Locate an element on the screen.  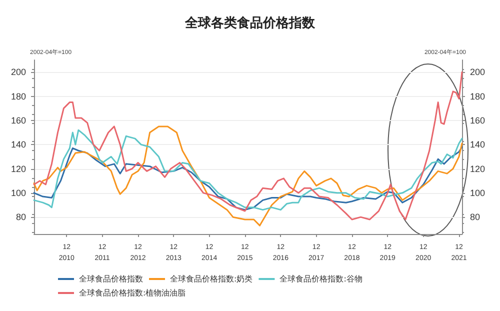
legend-label: 全球食品价格指数:植物油油脂 is located at coordinates (132, 293).